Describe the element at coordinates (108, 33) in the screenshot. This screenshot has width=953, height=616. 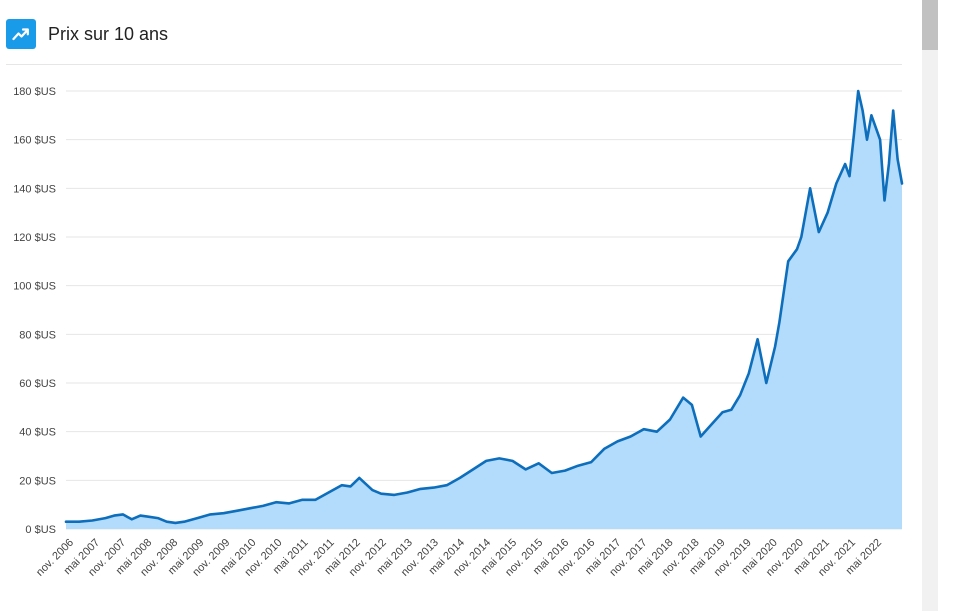
I see `chart-title: Prix sur 10 ans` at that location.